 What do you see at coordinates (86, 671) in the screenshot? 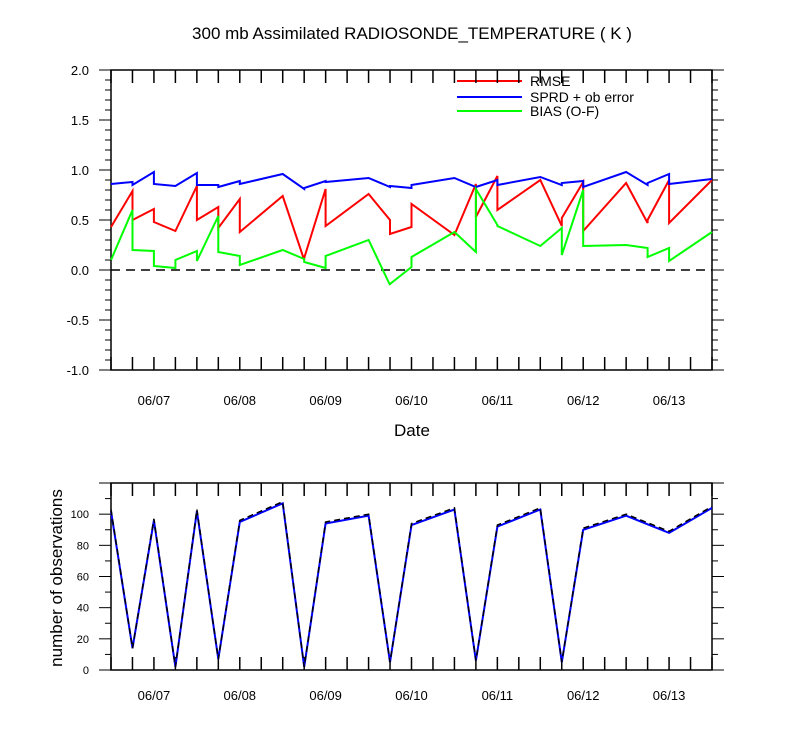
I see `bottom-ytick-label: 0` at bounding box center [86, 671].